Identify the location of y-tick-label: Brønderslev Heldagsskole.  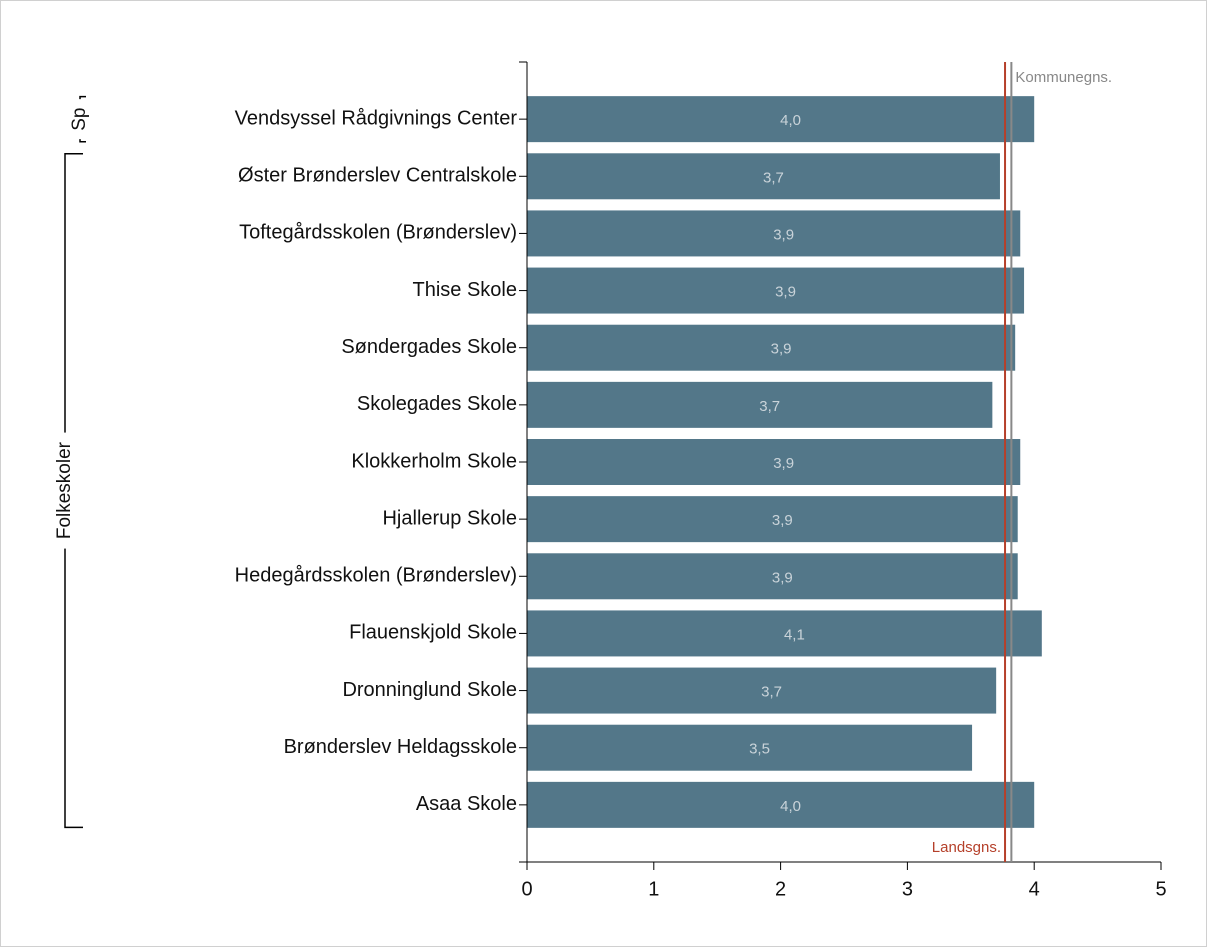
(400, 747).